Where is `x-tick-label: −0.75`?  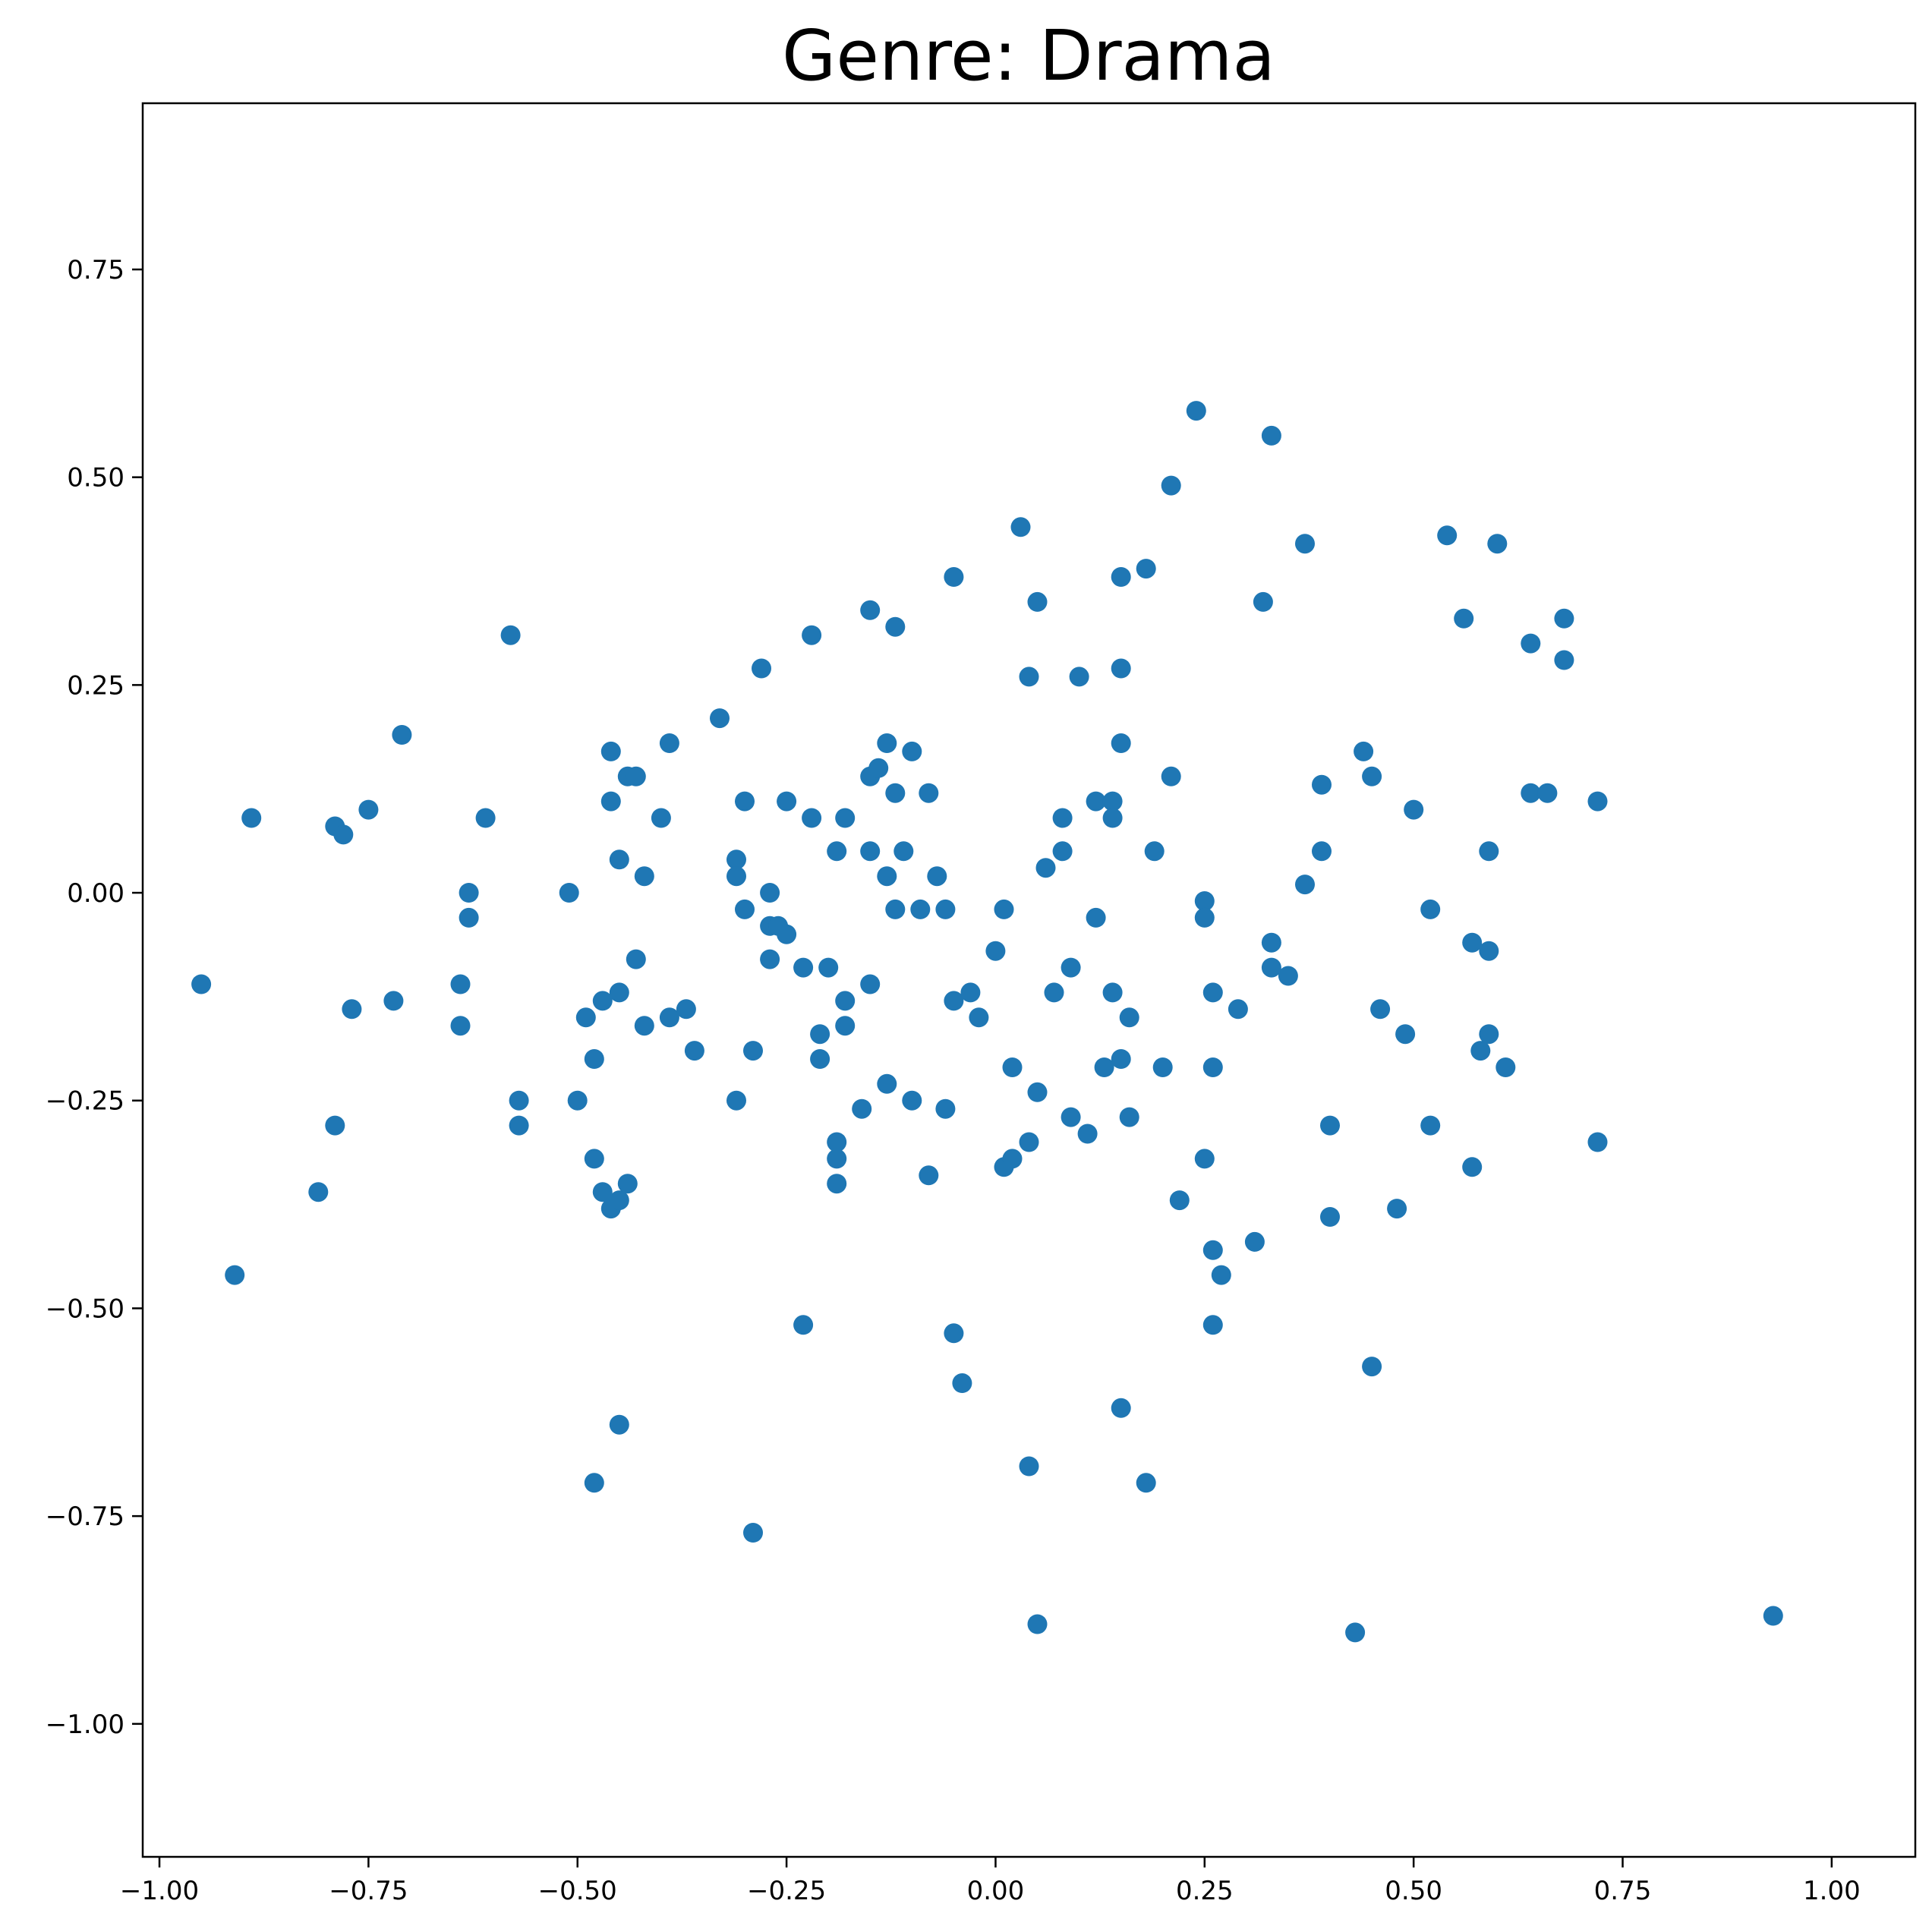 x-tick-label: −0.75 is located at coordinates (369, 1891).